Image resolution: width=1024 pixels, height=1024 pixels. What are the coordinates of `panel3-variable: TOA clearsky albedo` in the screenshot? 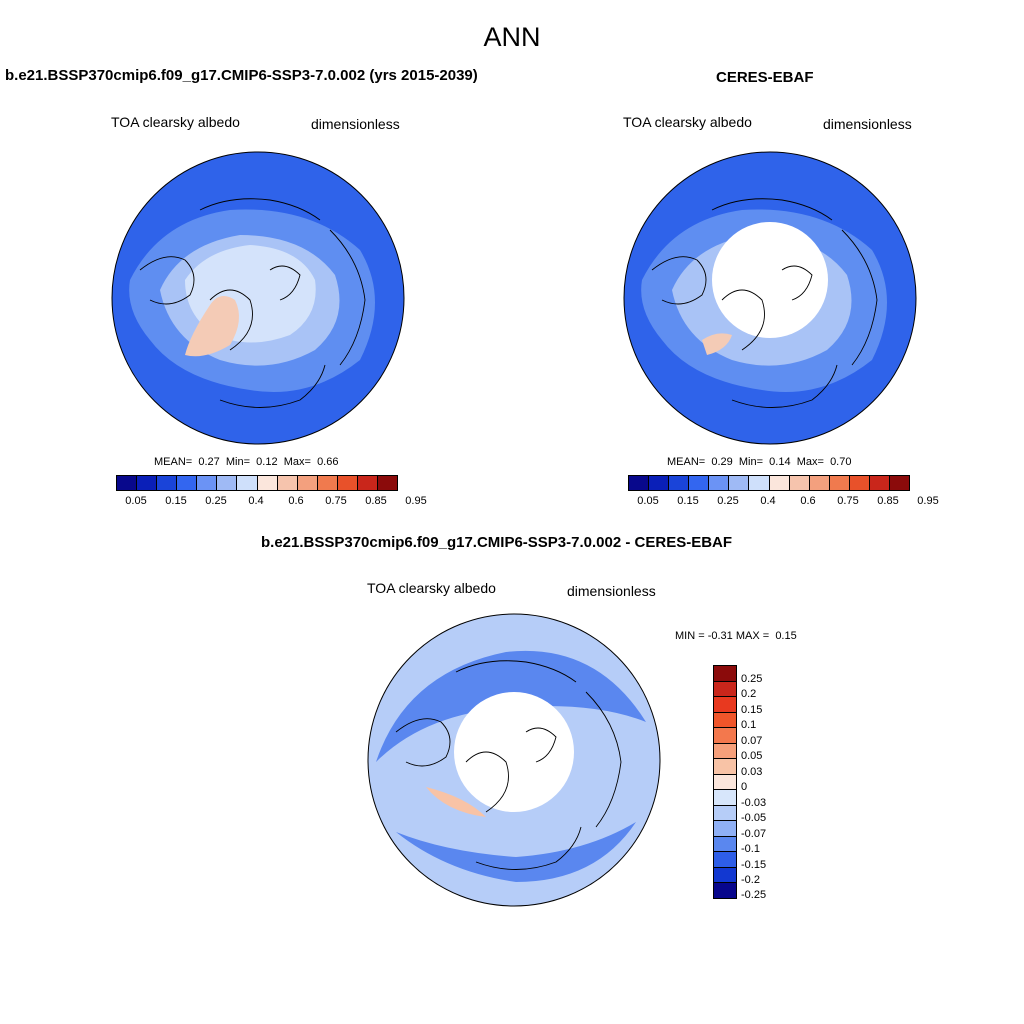 It's located at (431, 588).